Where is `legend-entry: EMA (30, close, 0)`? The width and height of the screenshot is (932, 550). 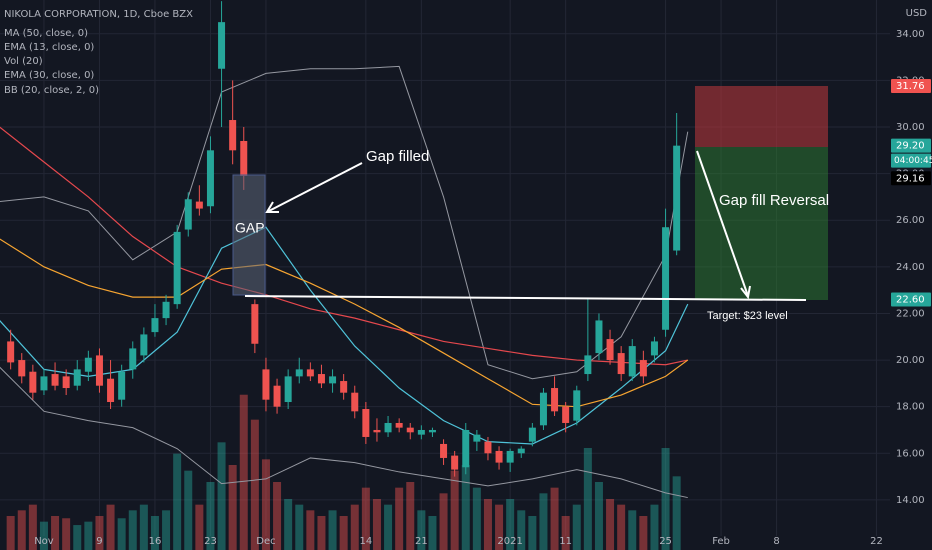 legend-entry: EMA (30, close, 0) is located at coordinates (49, 75).